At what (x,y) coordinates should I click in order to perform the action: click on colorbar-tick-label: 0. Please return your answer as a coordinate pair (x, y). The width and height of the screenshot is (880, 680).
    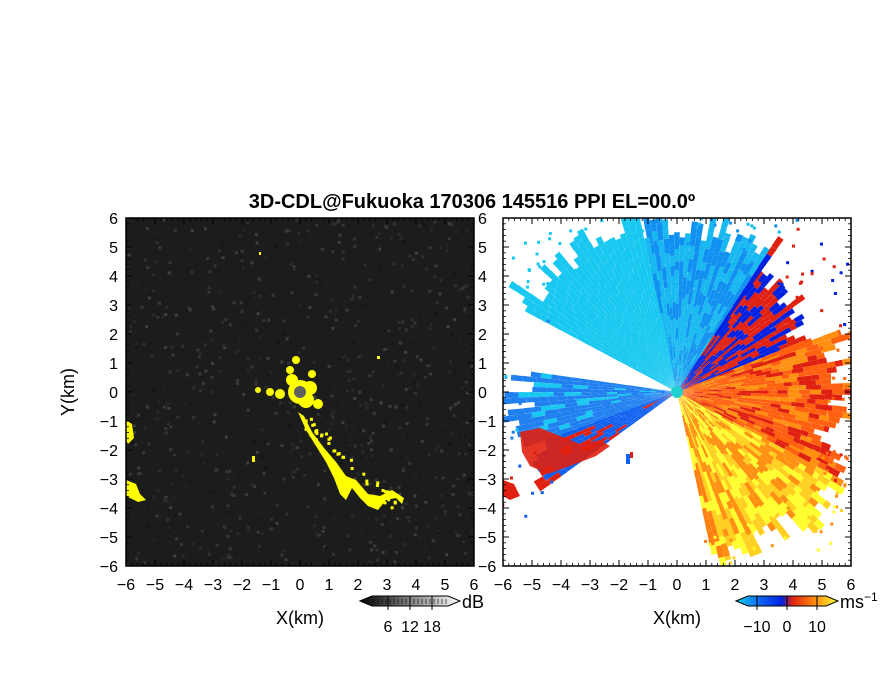
    Looking at the image, I should click on (787, 627).